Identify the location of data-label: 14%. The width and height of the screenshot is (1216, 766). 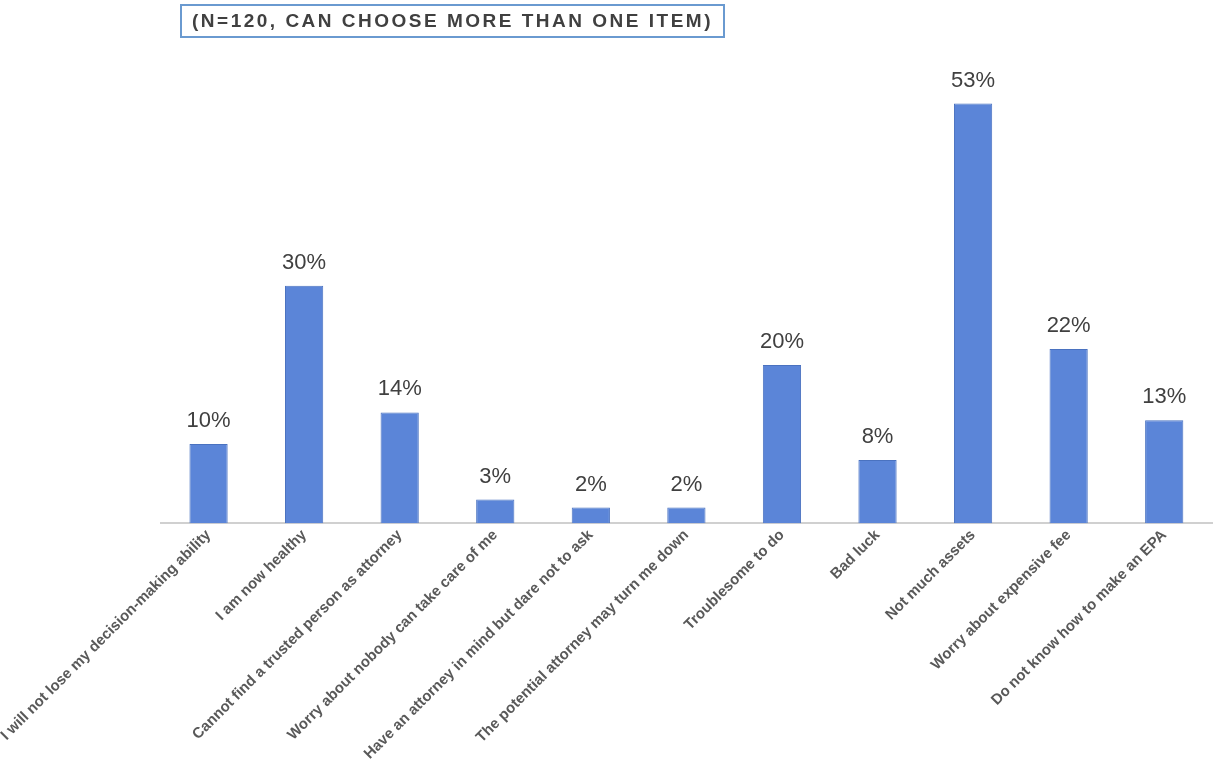
(399, 388).